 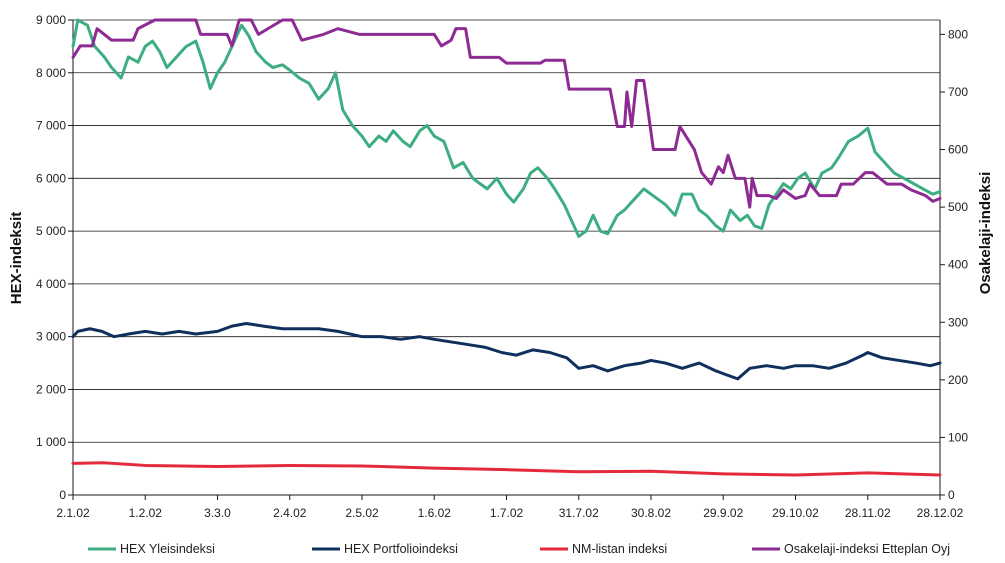 What do you see at coordinates (401, 549) in the screenshot?
I see `legend-label: HEX Portfolioindeksi` at bounding box center [401, 549].